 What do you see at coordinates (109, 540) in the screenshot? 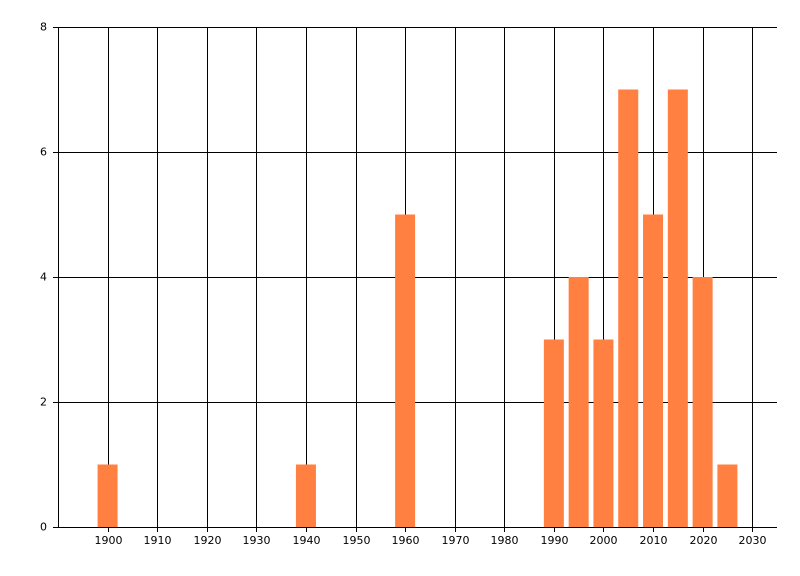
I see `x-tick-label: 1900` at bounding box center [109, 540].